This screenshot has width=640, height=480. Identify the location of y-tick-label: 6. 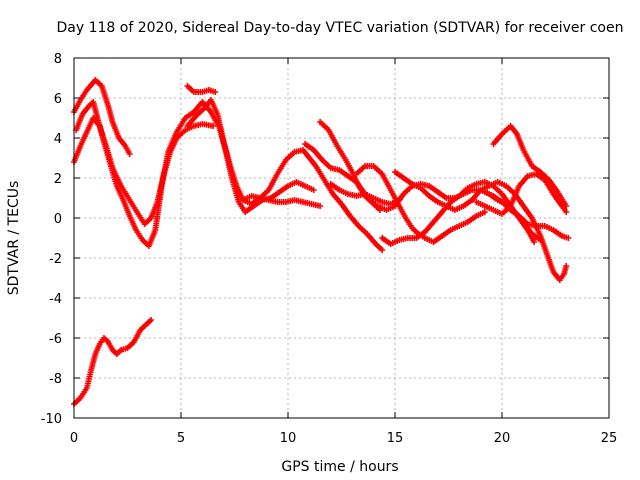
(58, 99).